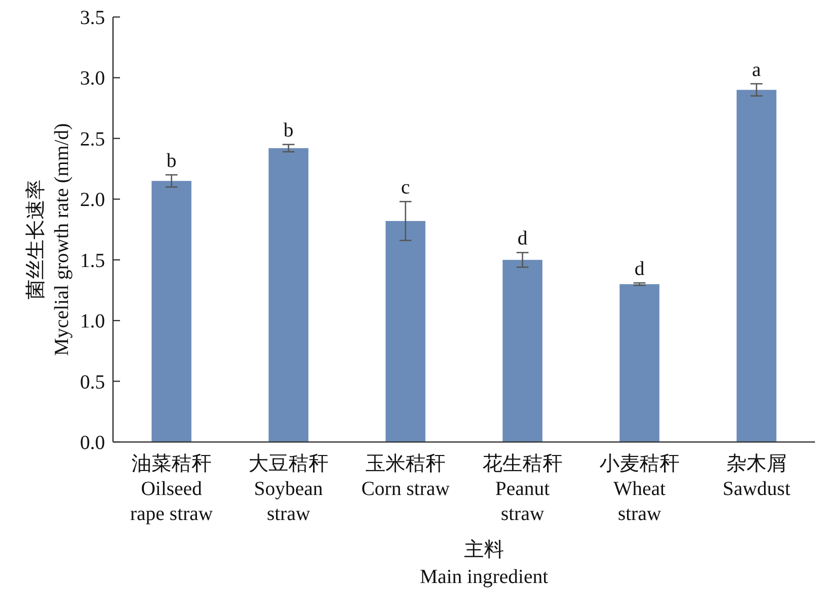  I want to click on y-tick-label: 2.5, so click(92, 139).